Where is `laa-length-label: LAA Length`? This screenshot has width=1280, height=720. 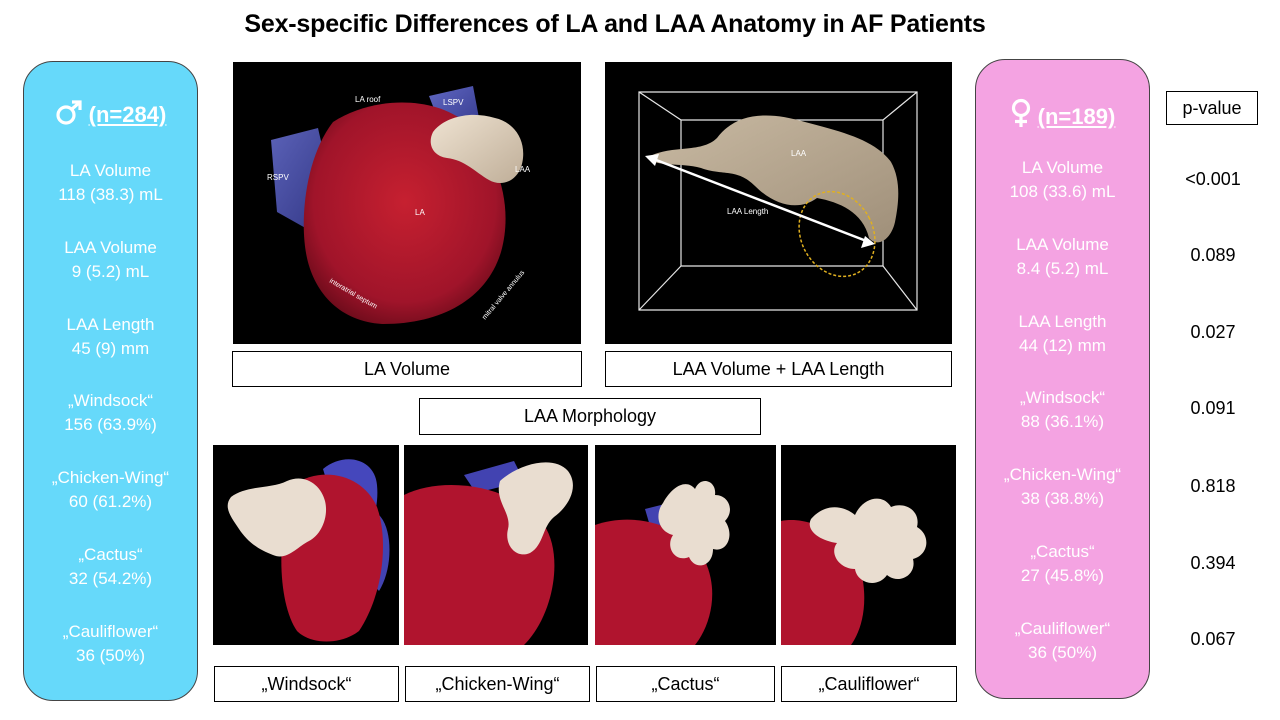
laa-length-label: LAA Length is located at coordinates (747, 211).